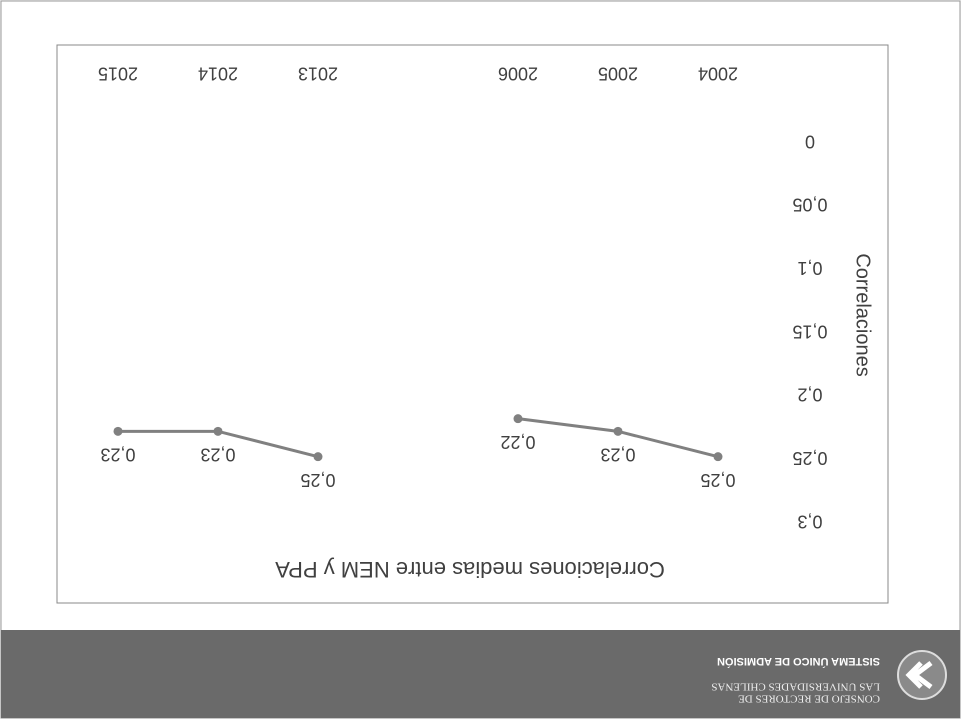  Describe the element at coordinates (518, 73) in the screenshot. I see `x-tick-label: 2006` at that location.